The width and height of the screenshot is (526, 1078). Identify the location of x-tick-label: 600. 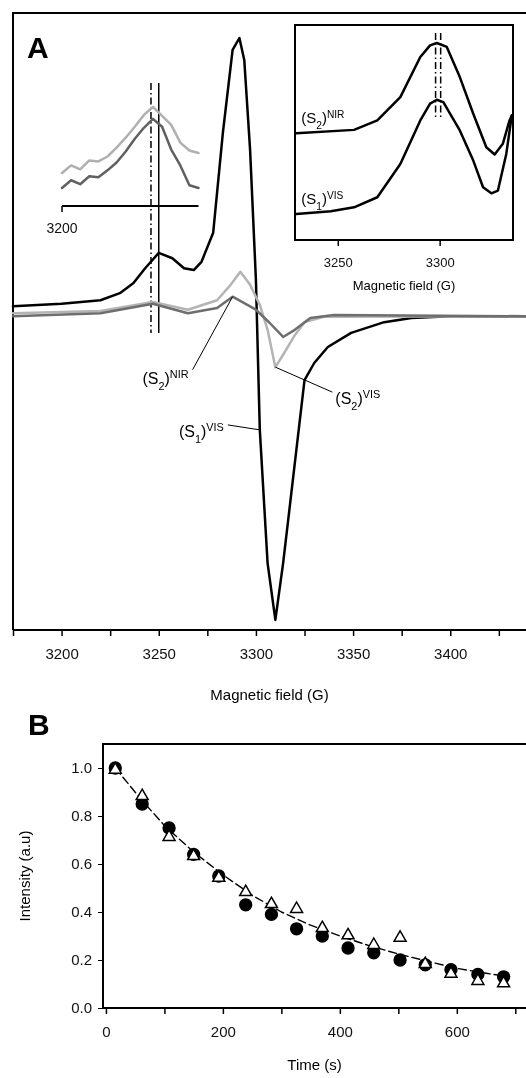
(457, 1031).